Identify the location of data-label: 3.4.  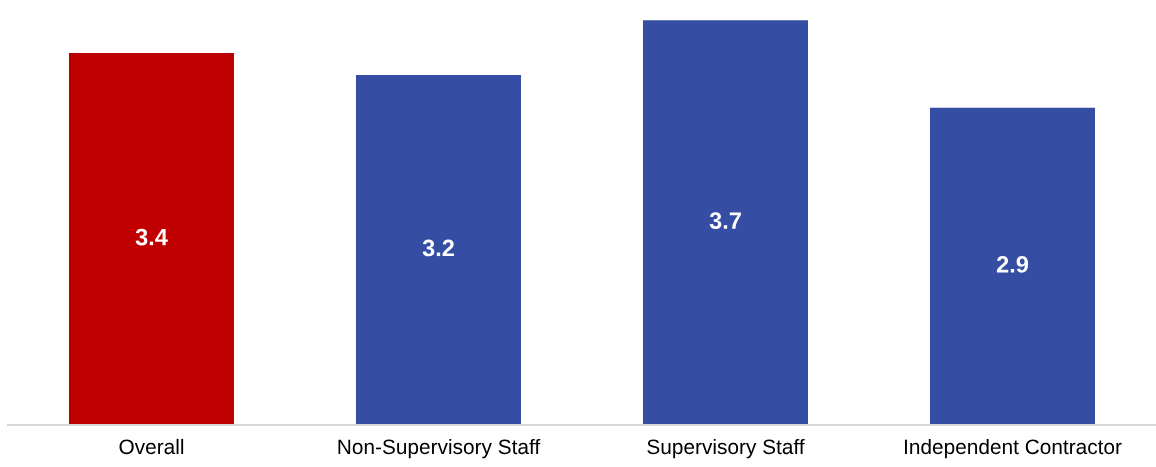
(151, 237).